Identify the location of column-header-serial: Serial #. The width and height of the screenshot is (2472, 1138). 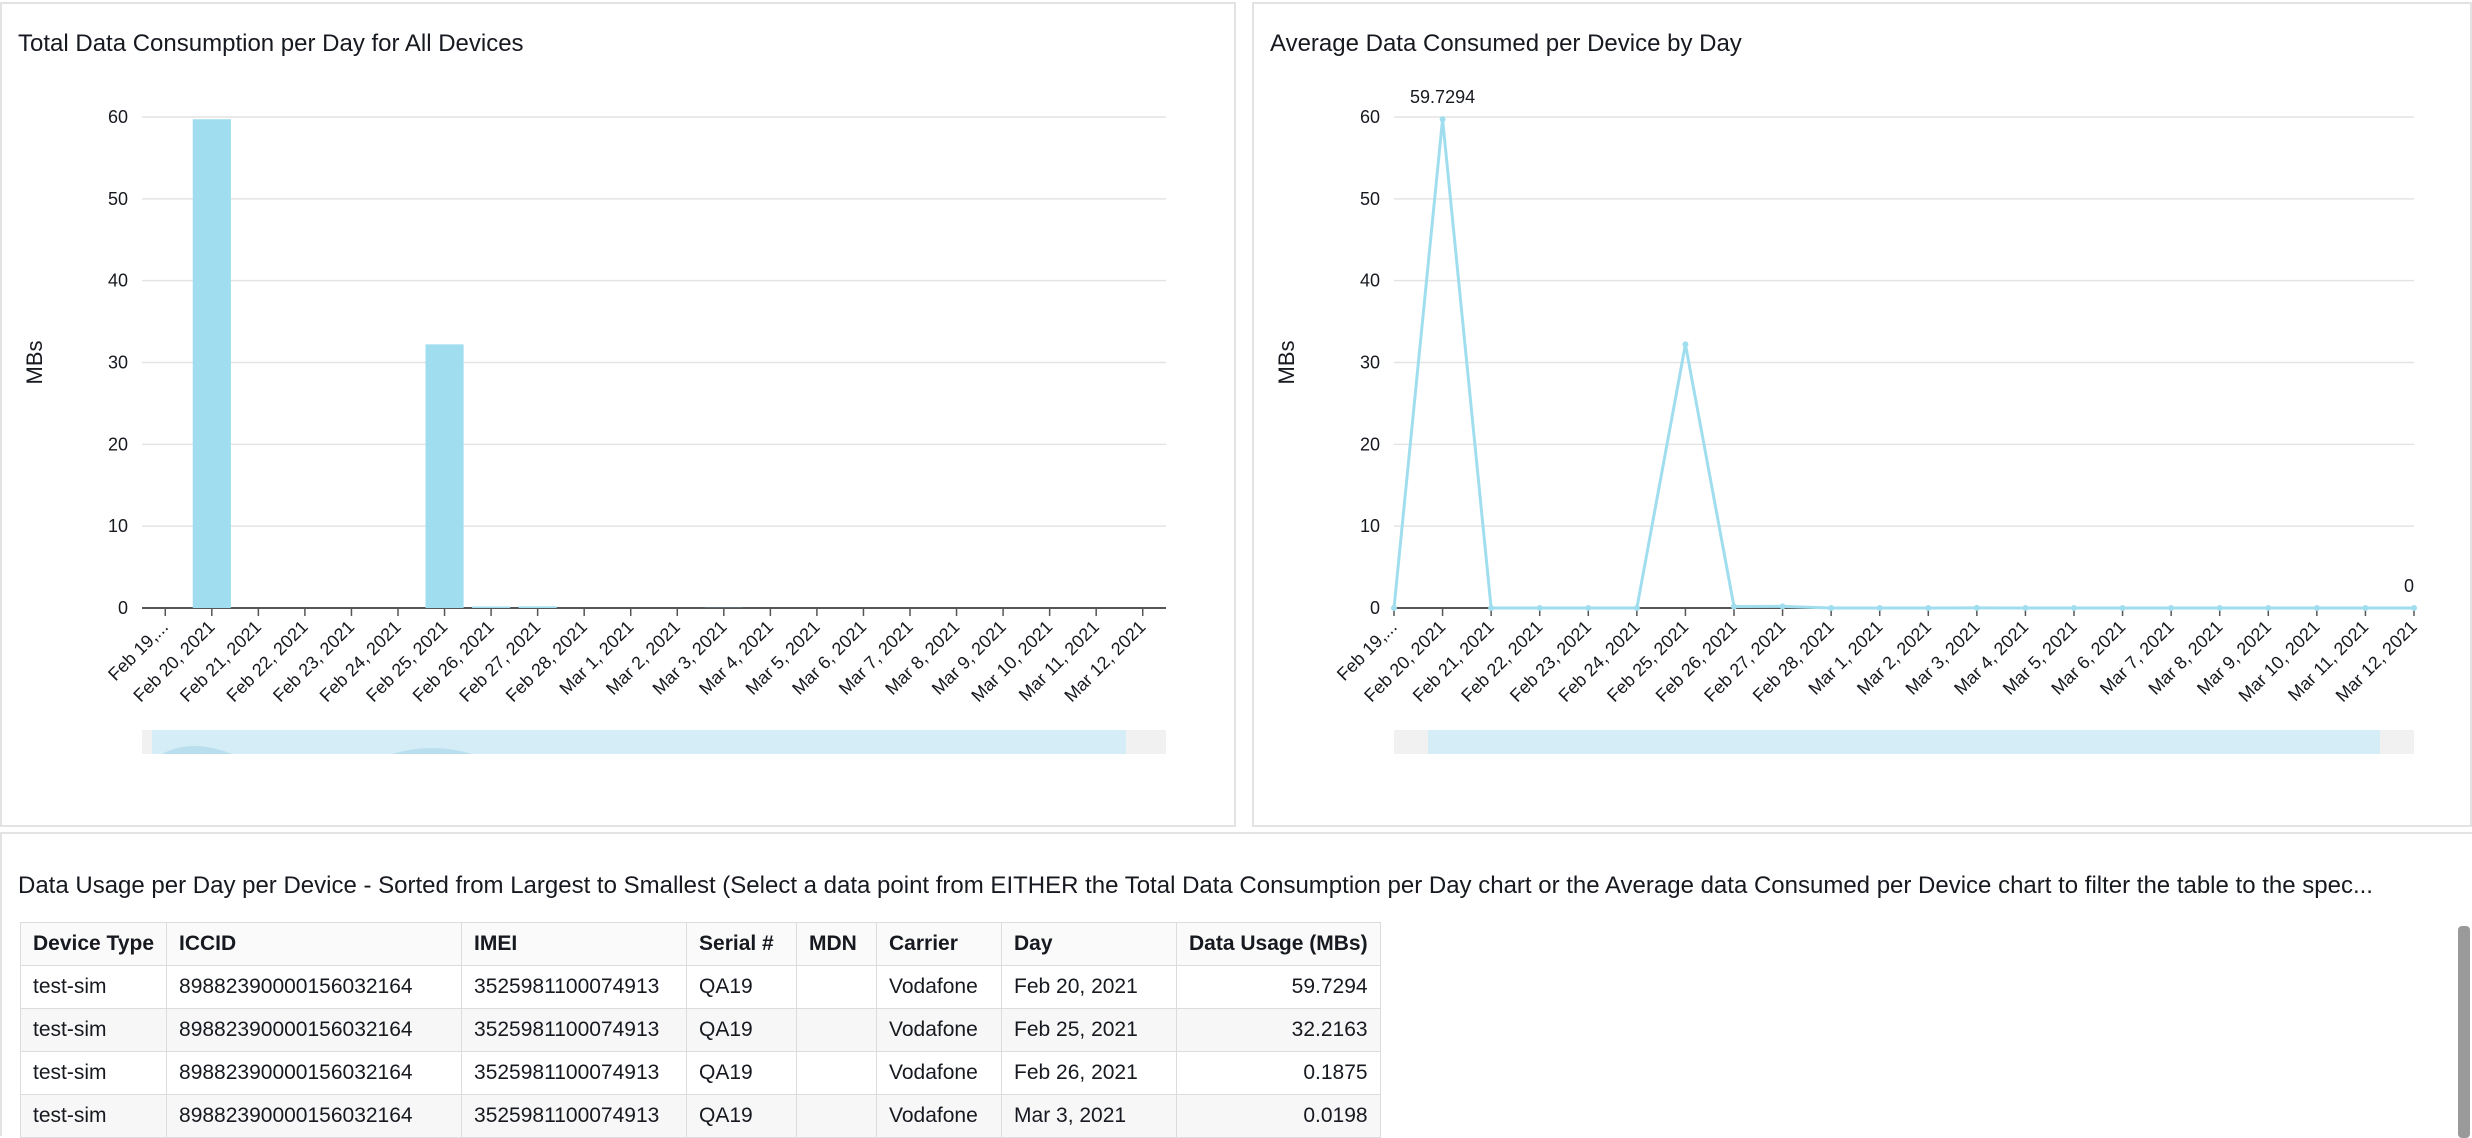
(742, 944).